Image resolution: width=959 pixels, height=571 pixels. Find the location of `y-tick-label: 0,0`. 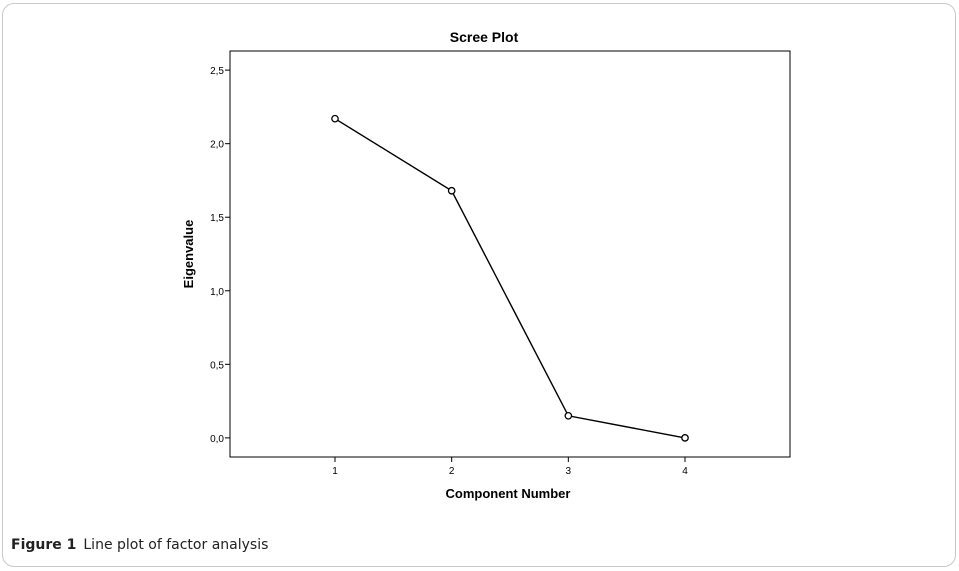

y-tick-label: 0,0 is located at coordinates (217, 439).